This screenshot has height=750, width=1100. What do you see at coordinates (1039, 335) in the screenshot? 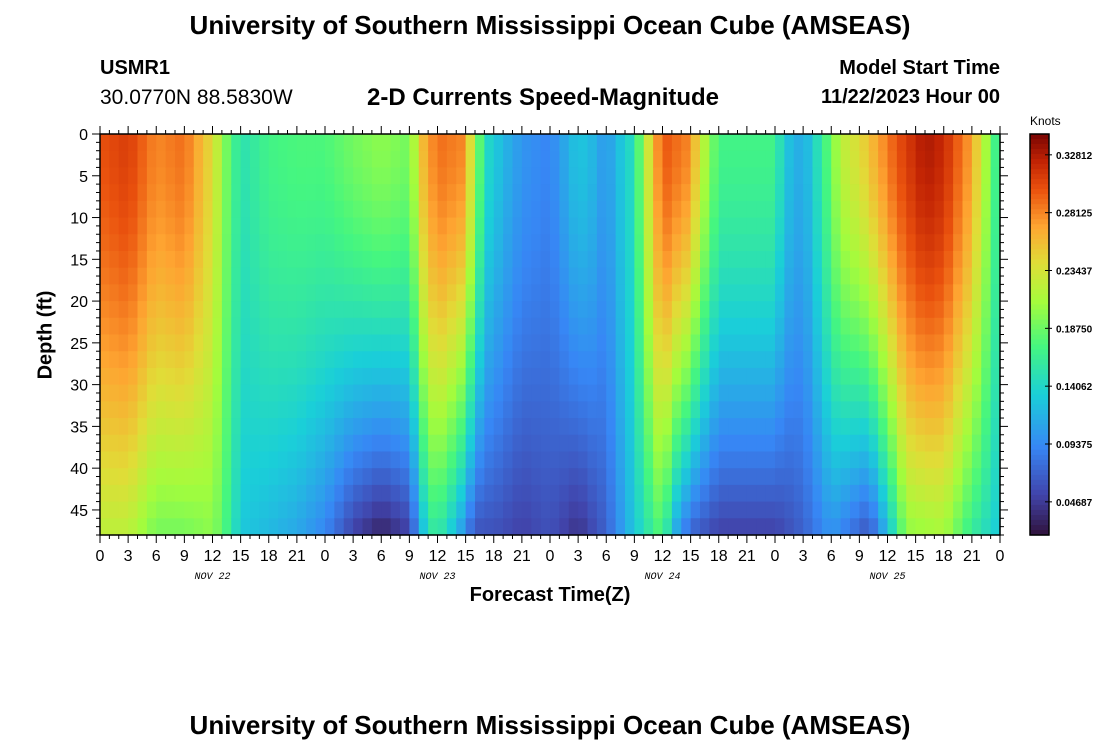
I see `colorbar` at bounding box center [1039, 335].